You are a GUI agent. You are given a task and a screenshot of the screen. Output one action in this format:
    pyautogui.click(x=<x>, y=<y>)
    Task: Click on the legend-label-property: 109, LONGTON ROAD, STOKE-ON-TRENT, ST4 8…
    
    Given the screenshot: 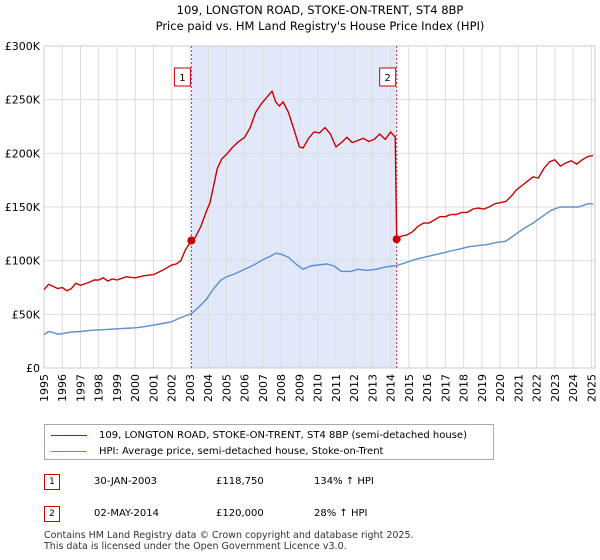 What is the action you would take?
    pyautogui.click(x=283, y=435)
    